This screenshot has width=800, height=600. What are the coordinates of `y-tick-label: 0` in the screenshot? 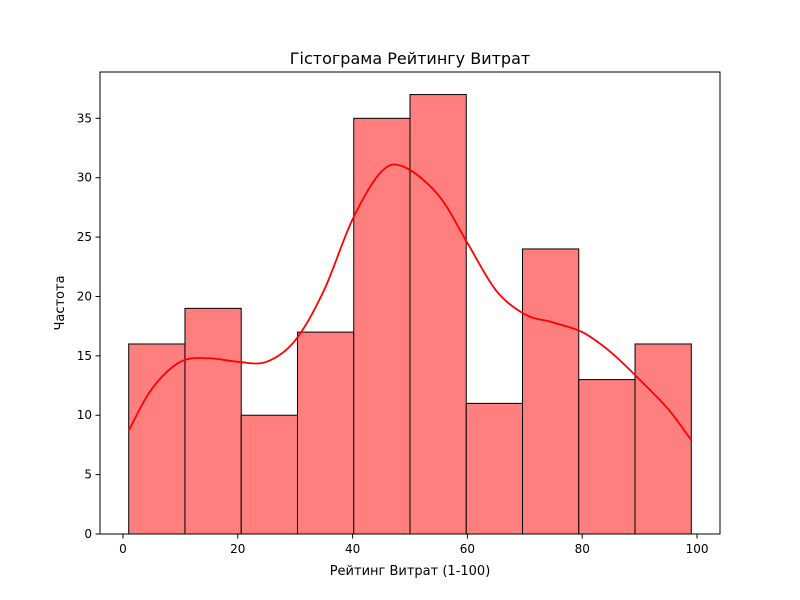 It's located at (88, 534).